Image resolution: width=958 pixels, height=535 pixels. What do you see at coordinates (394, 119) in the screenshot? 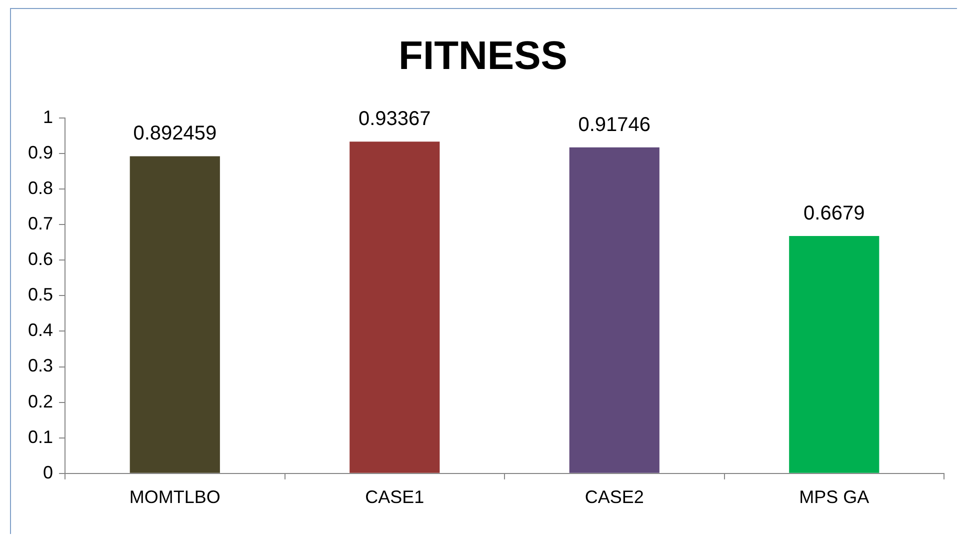
I see `data-label: 0.93367` at bounding box center [394, 119].